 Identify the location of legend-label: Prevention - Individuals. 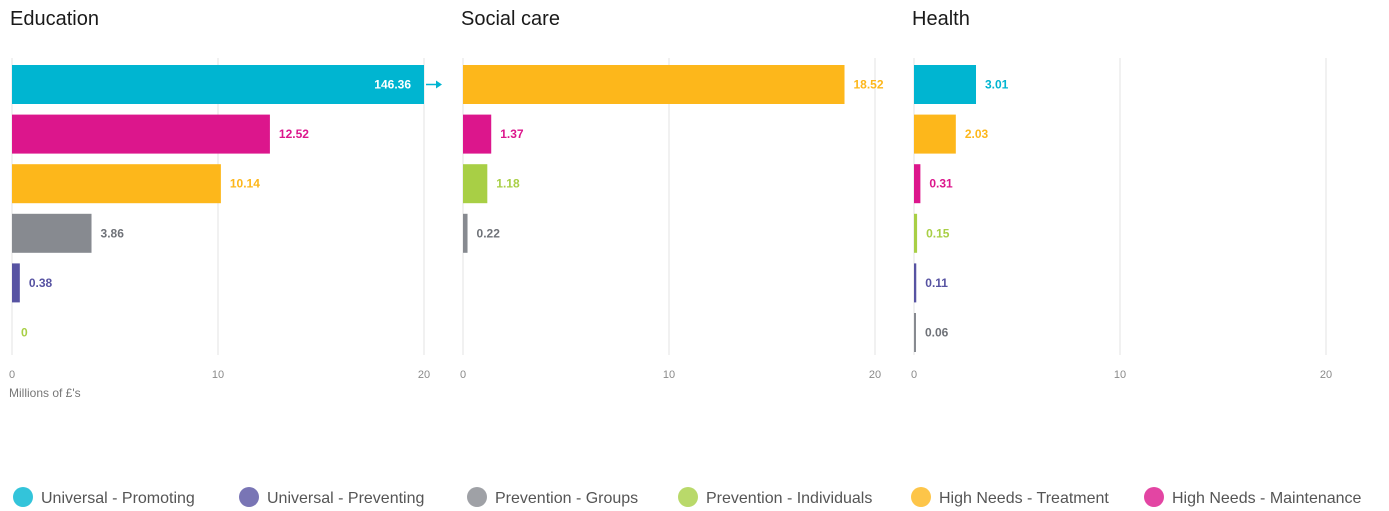
(789, 498).